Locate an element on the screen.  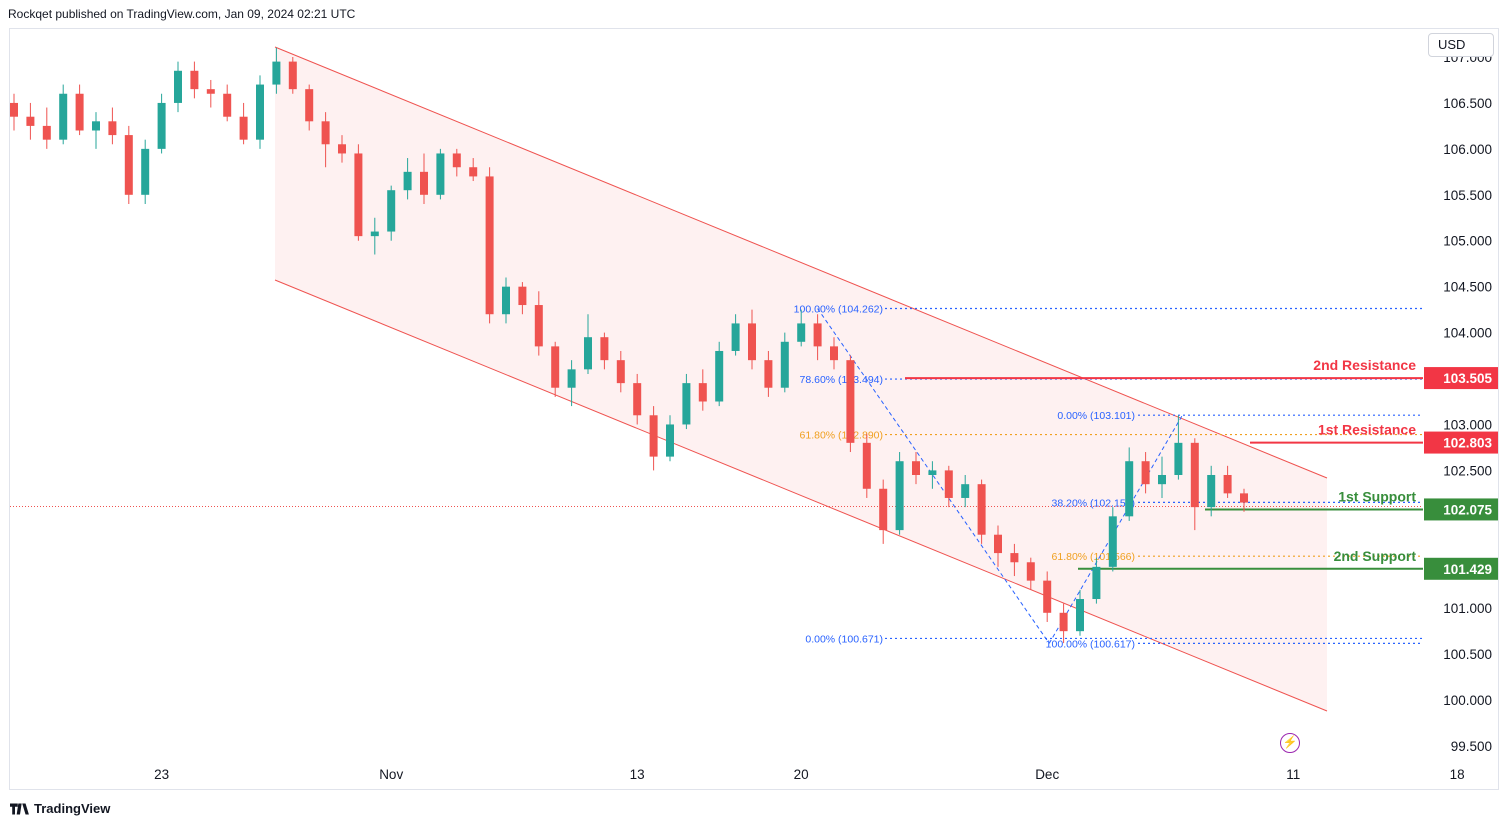
footer-brand: TradingView is located at coordinates (60, 808).